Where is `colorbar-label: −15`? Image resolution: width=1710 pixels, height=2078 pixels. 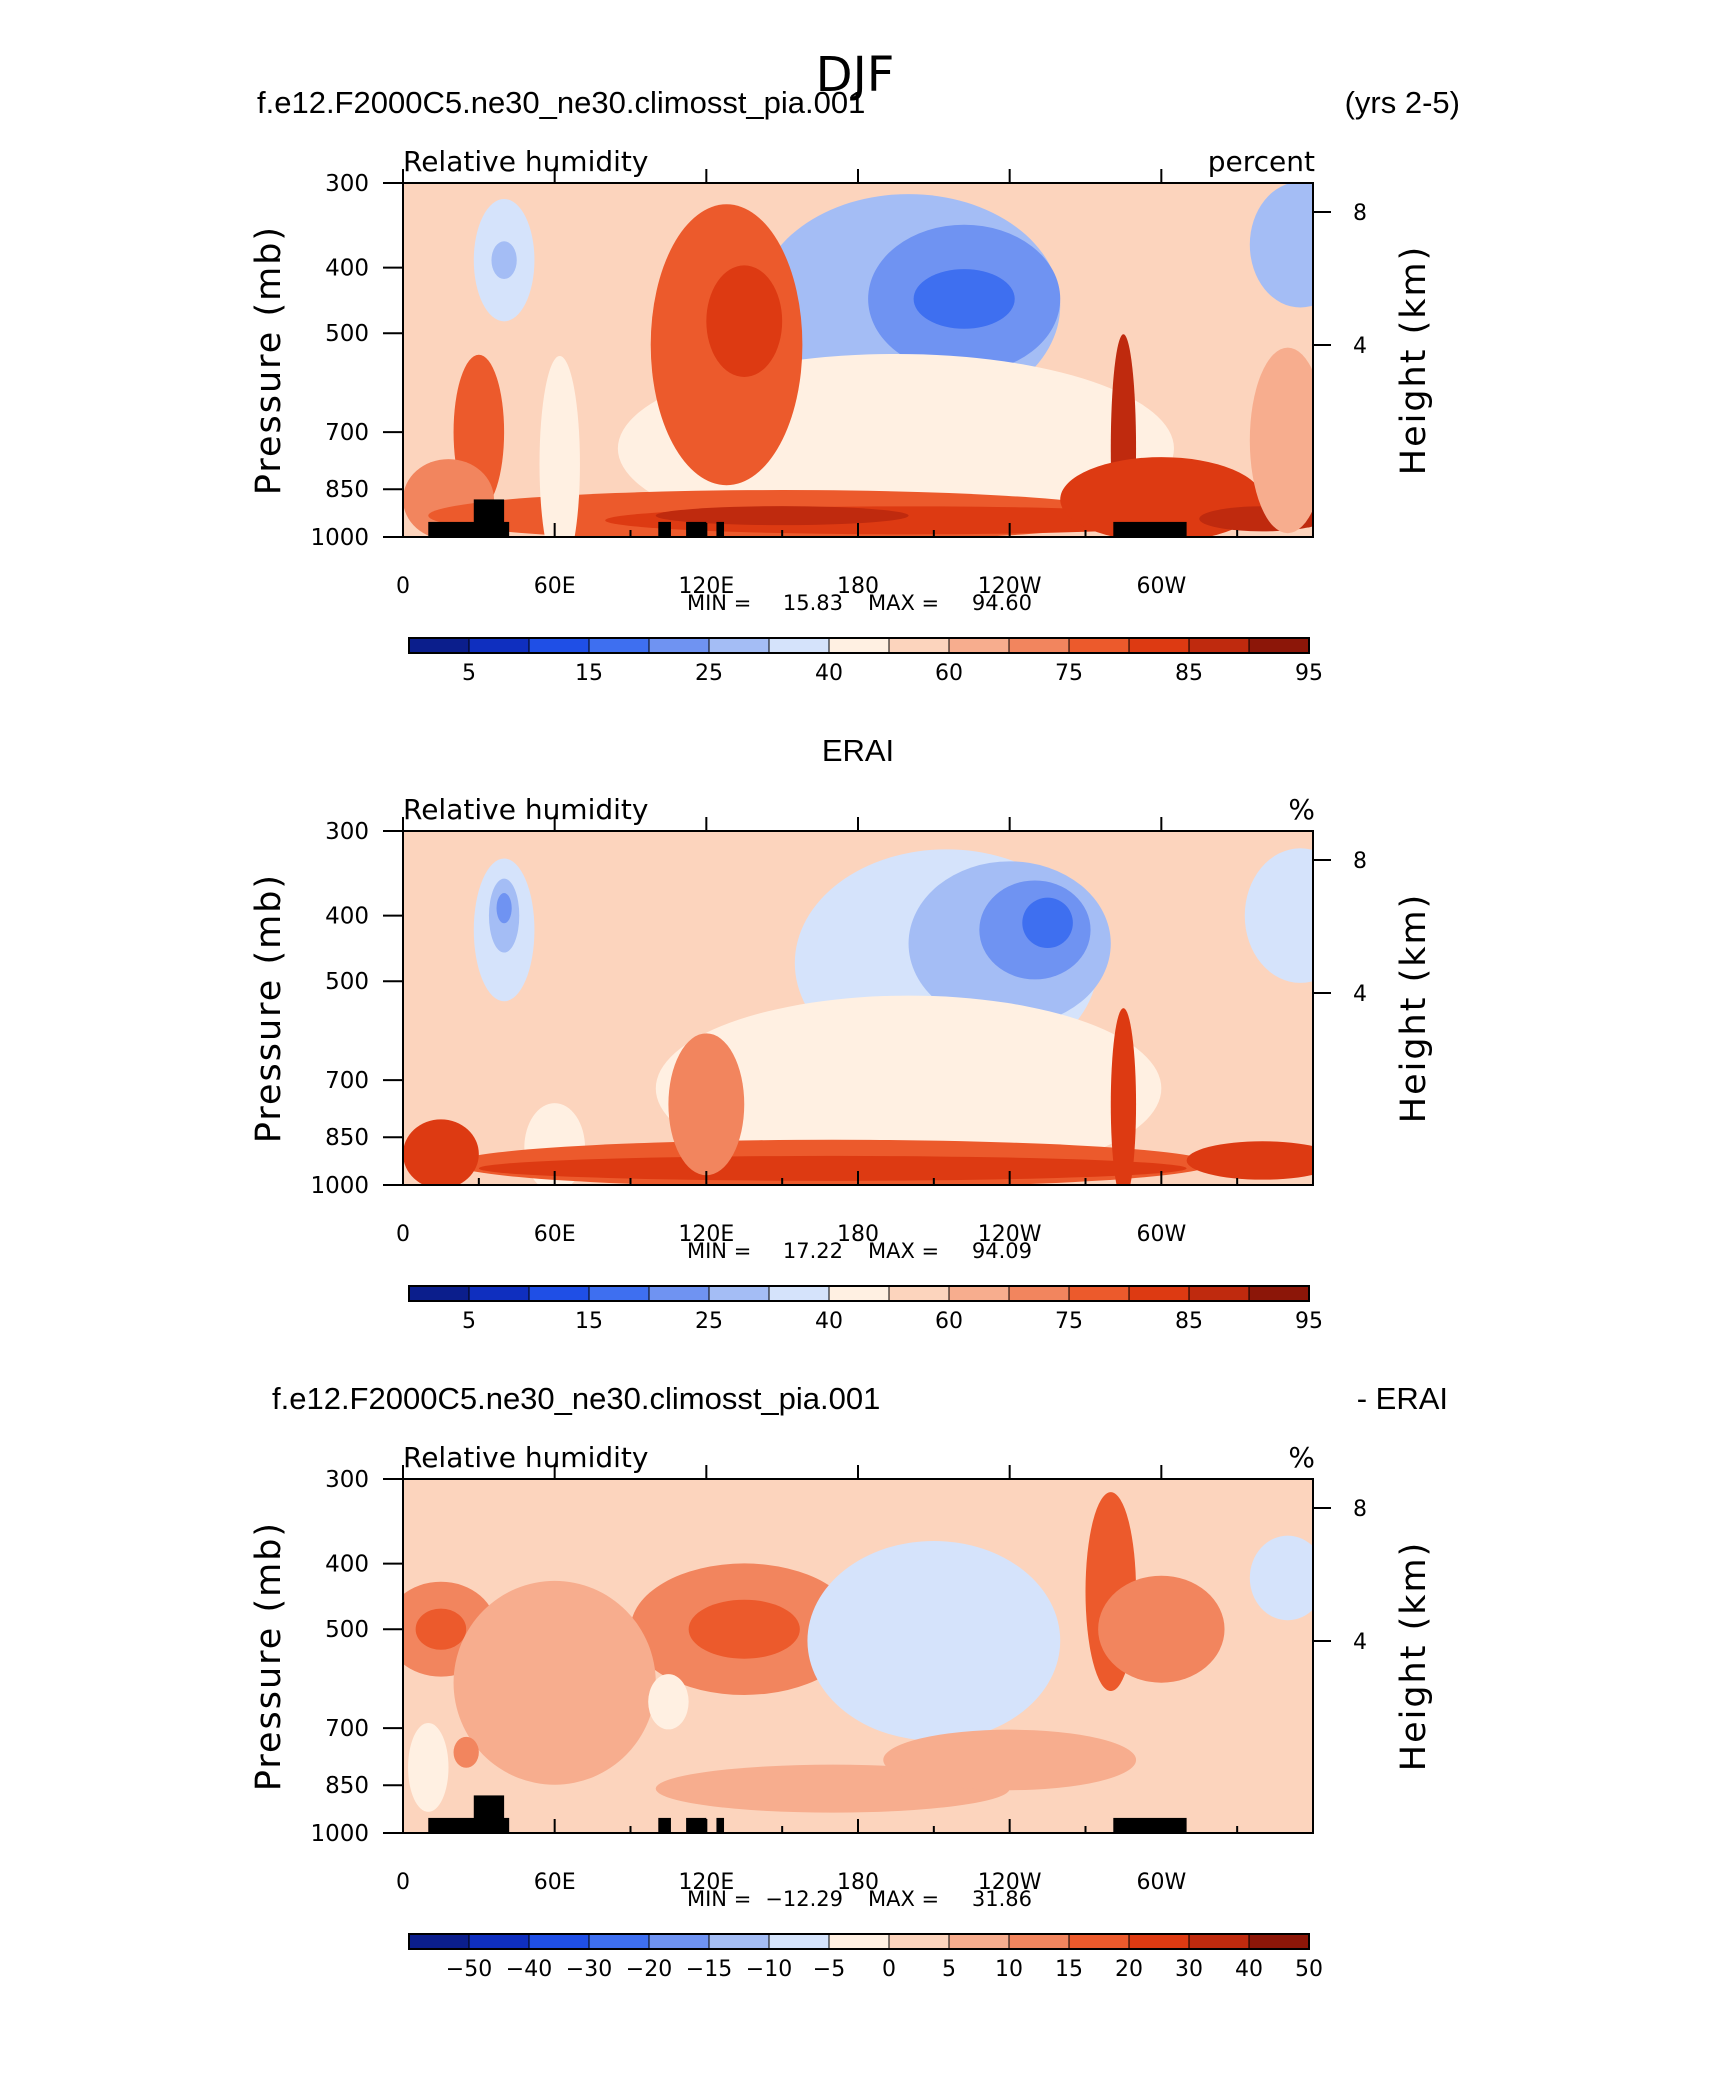
colorbar-label: −15 is located at coordinates (709, 1969).